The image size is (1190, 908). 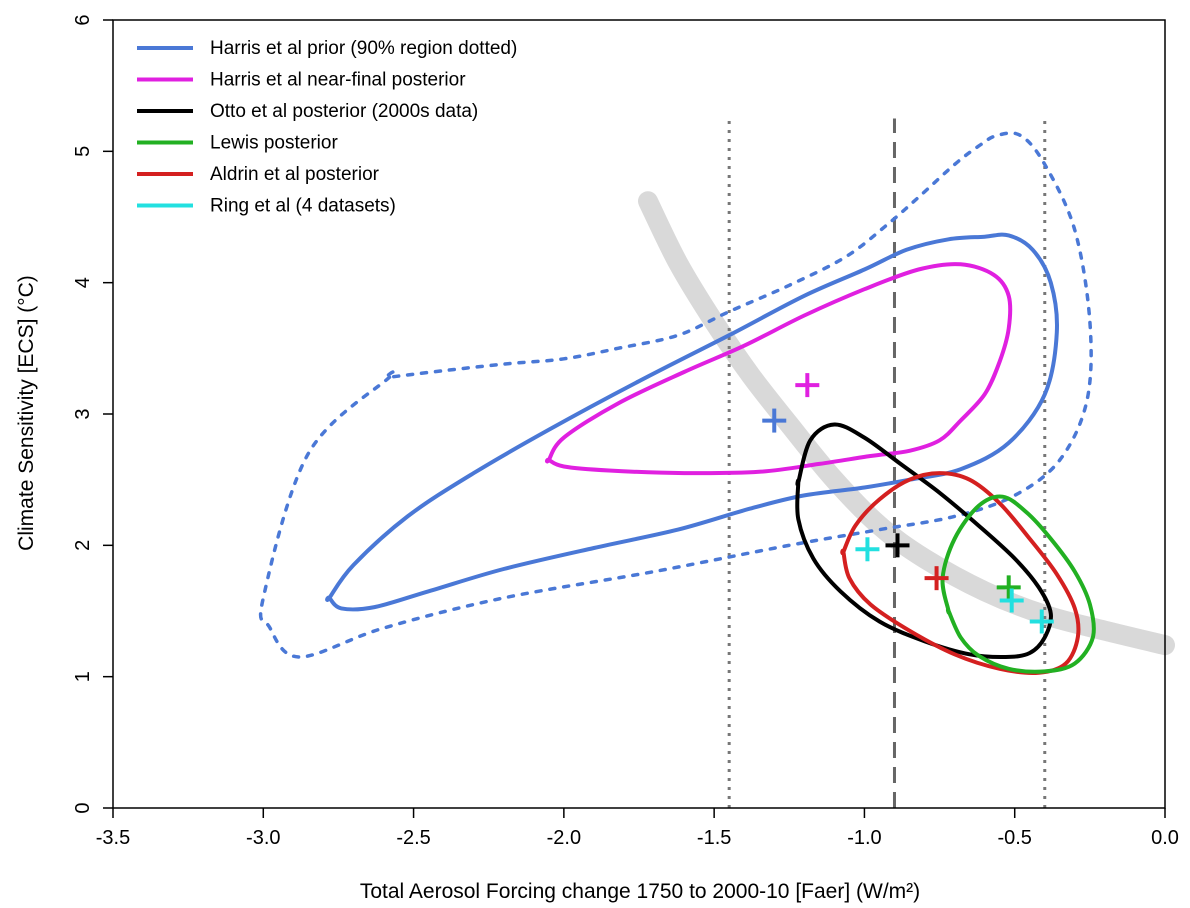 I want to click on y-tick-label: 6, so click(x=83, y=19).